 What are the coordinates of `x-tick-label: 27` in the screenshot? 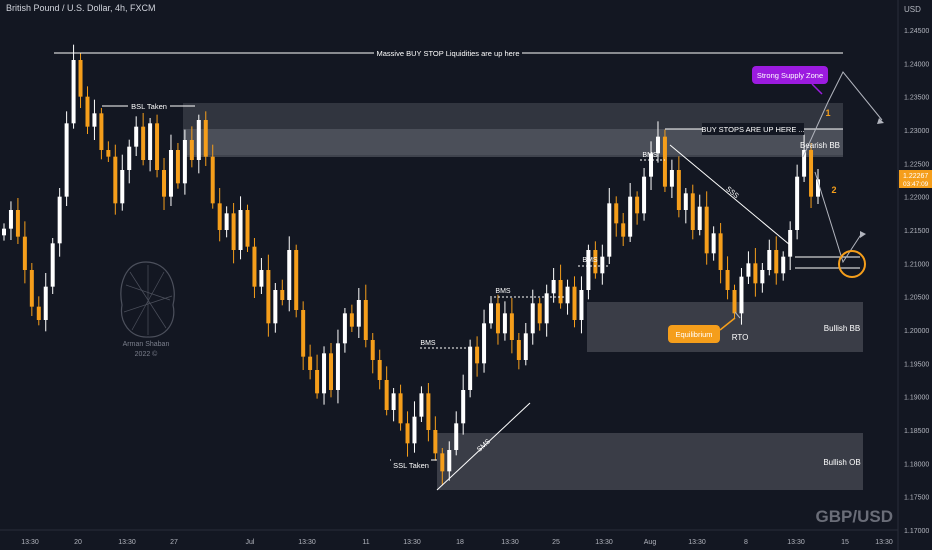 It's located at (174, 542).